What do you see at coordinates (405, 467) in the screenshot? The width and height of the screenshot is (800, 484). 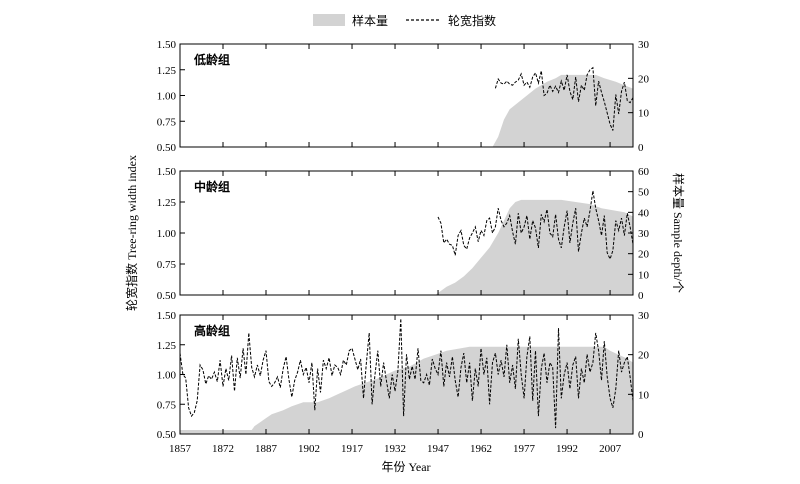 I see `x-axis-label: 年份 Year` at bounding box center [405, 467].